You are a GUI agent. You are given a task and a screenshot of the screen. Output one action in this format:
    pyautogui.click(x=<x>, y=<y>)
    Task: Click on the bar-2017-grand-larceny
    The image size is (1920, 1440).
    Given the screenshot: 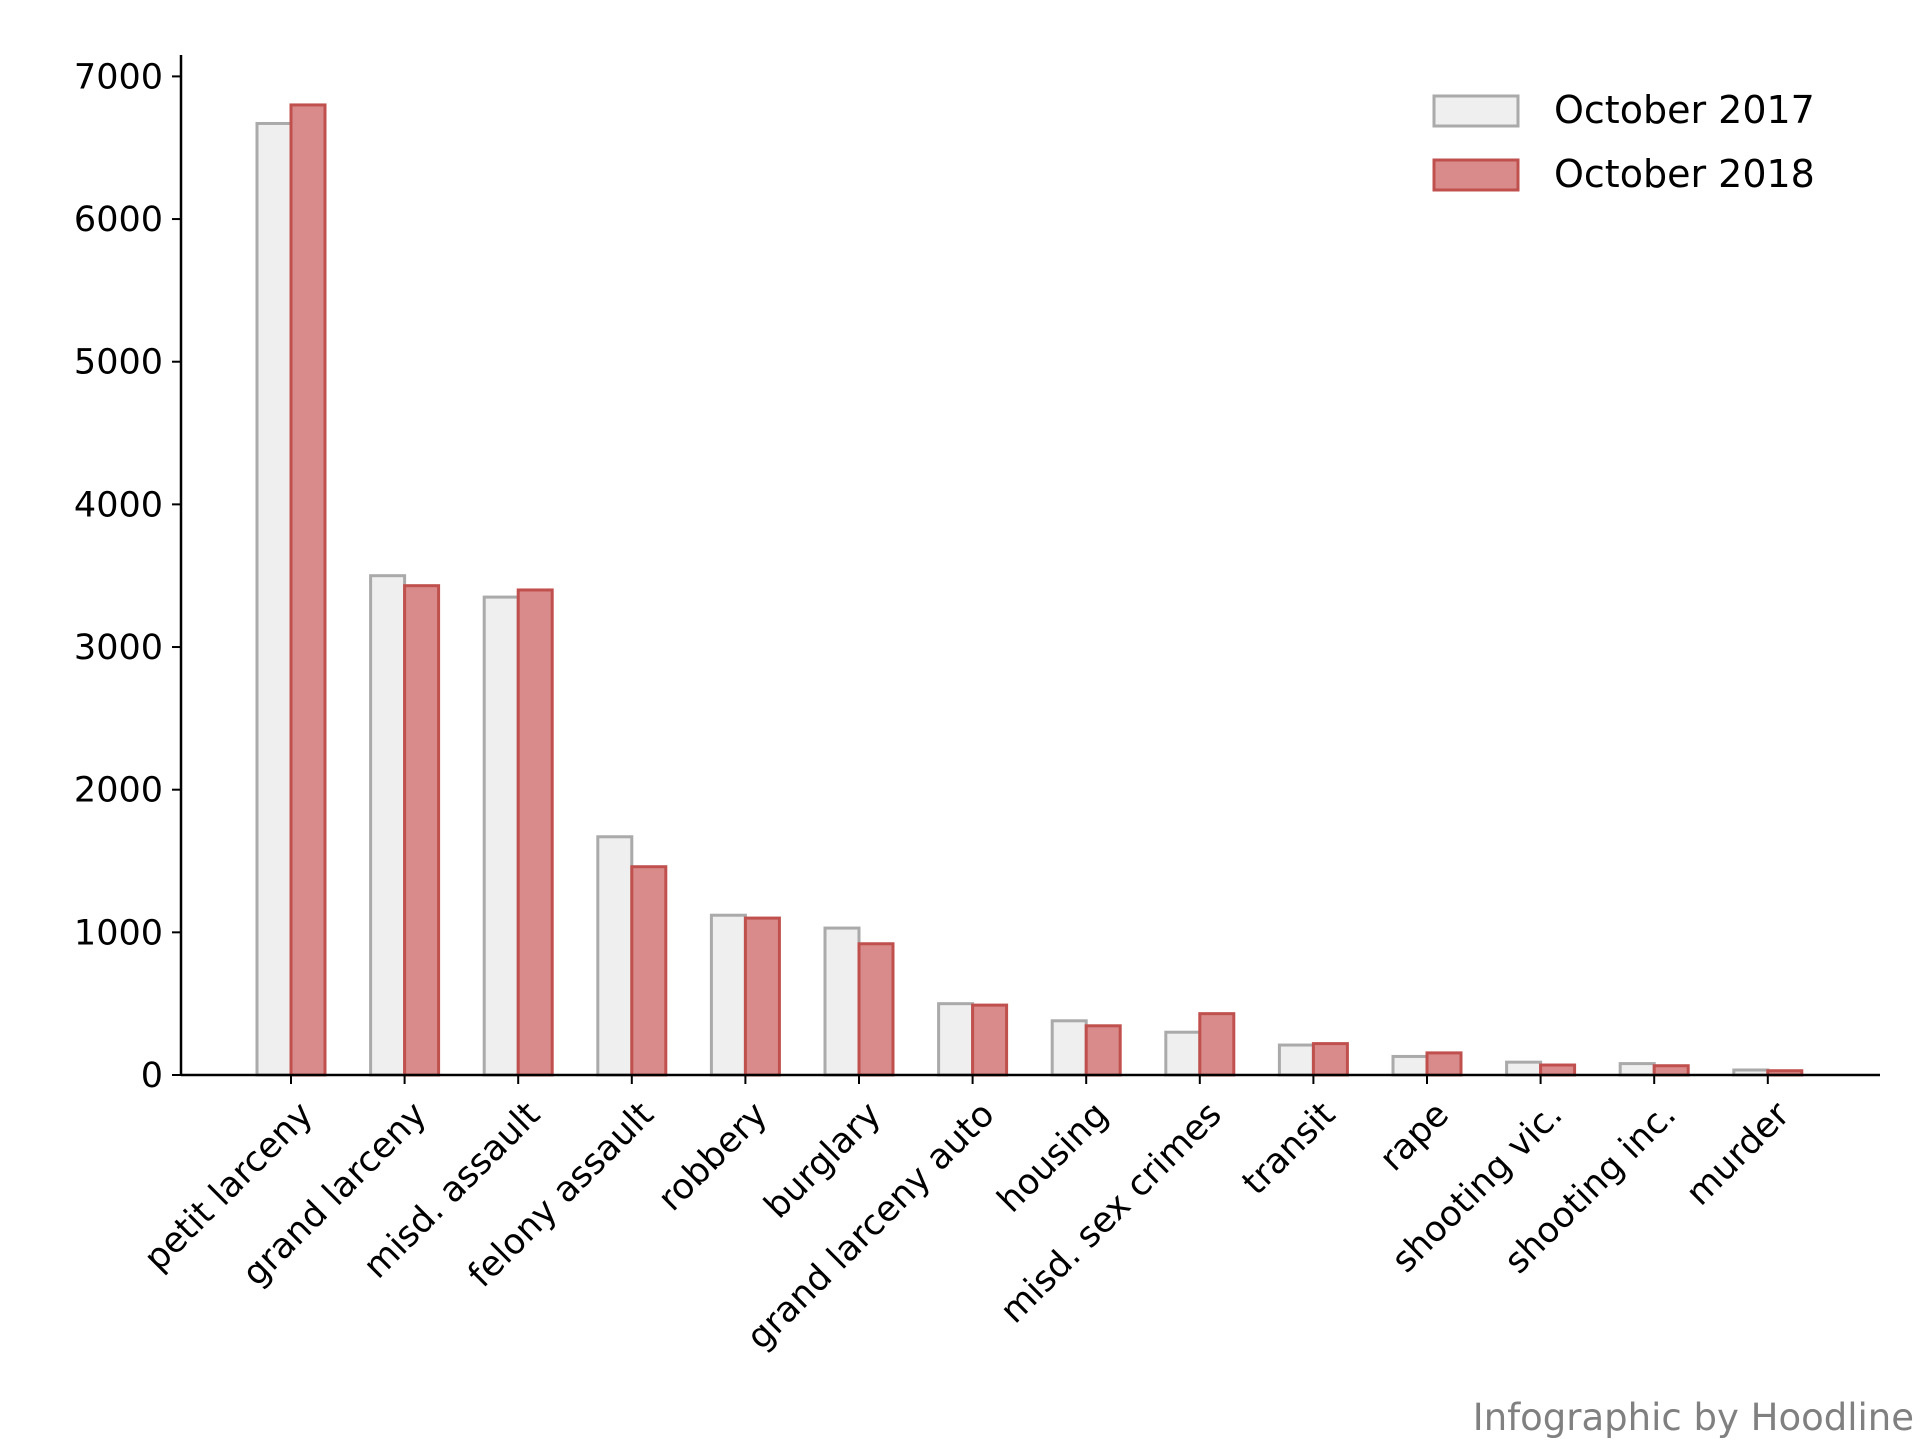 What is the action you would take?
    pyautogui.click(x=388, y=825)
    